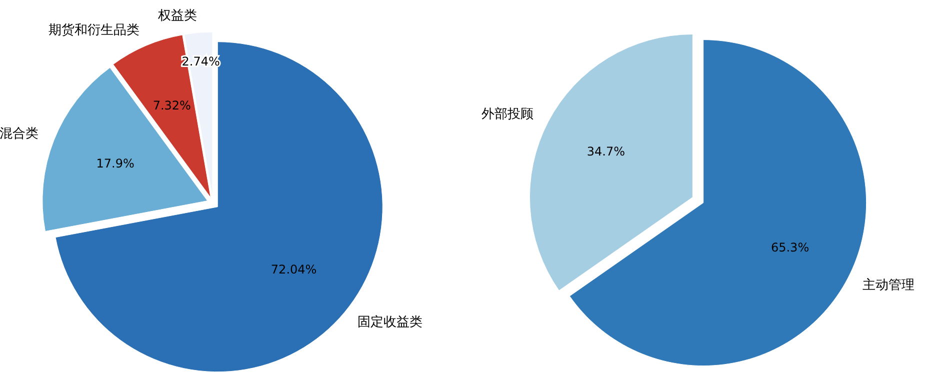 Image resolution: width=929 pixels, height=387 pixels. I want to click on data-label: 7.32%, so click(171, 105).